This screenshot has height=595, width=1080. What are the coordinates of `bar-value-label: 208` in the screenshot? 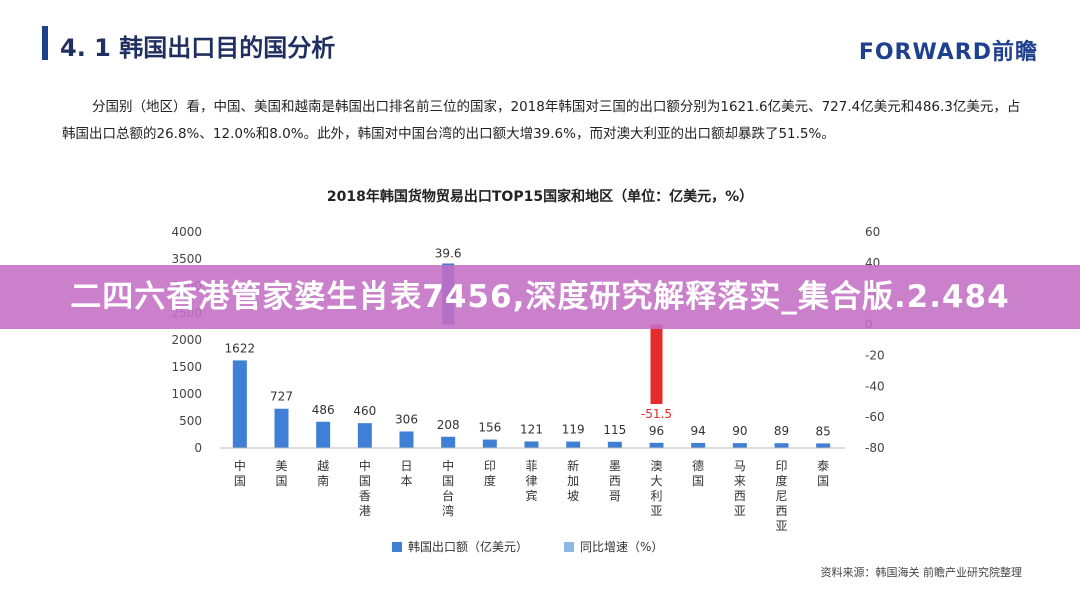 It's located at (448, 425).